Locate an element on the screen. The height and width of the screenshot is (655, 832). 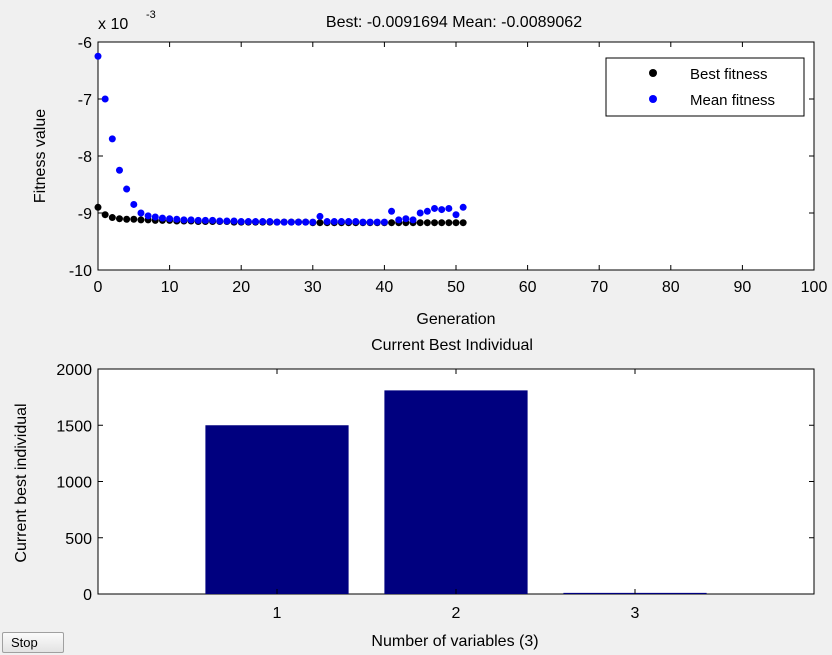
x-tick-label: 60 is located at coordinates (528, 287).